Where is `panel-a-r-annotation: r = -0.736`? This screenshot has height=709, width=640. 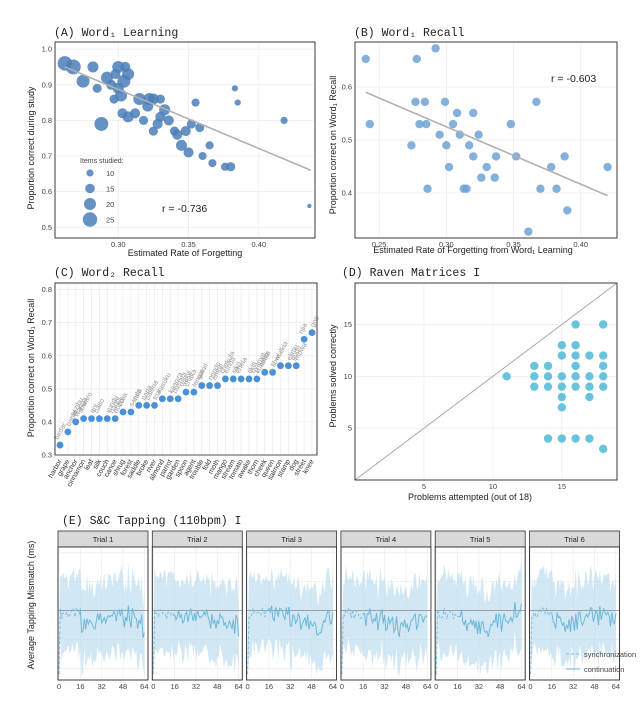 panel-a-r-annotation: r = -0.736 is located at coordinates (184, 209).